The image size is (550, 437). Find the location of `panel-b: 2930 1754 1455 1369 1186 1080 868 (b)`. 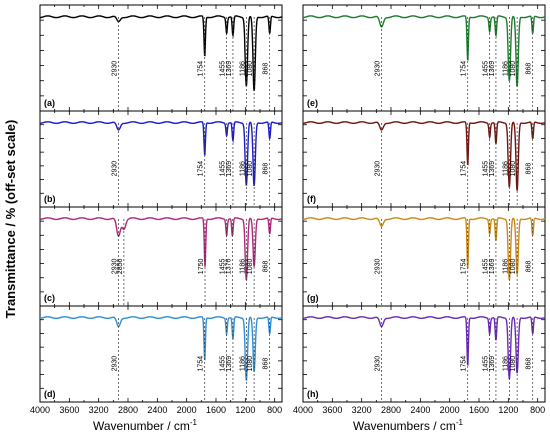

panel-b: 2930 1754 1455 1369 1186 1080 868 (b) is located at coordinates (161, 159).